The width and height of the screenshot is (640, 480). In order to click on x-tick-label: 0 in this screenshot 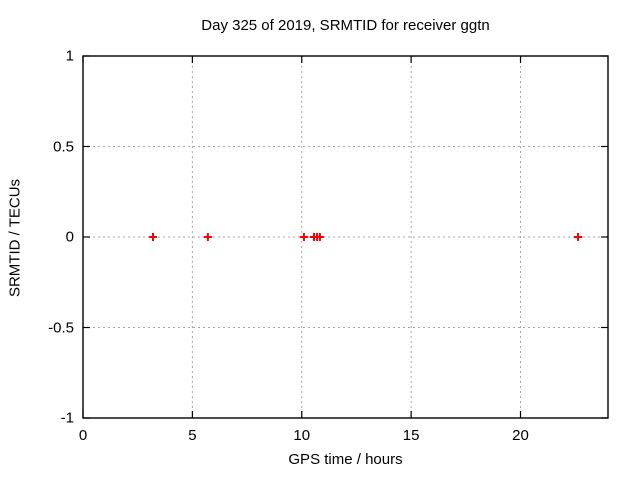, I will do `click(83, 435)`.